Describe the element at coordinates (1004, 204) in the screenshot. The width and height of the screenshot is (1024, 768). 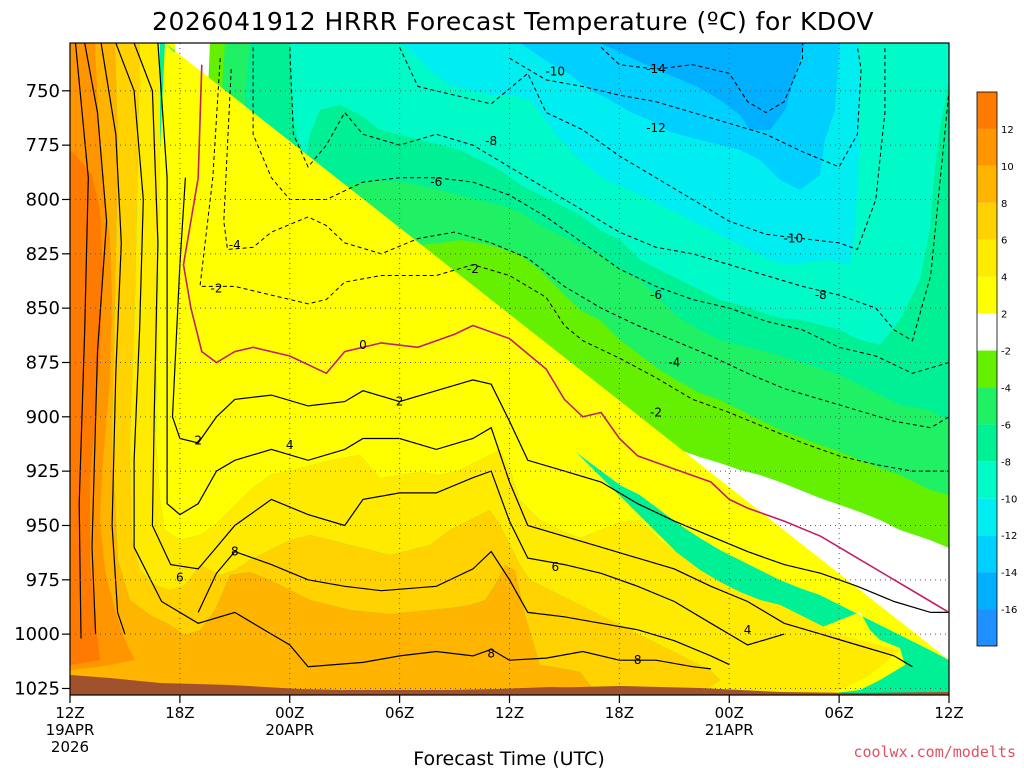
I see `colorbar-label: 8` at that location.